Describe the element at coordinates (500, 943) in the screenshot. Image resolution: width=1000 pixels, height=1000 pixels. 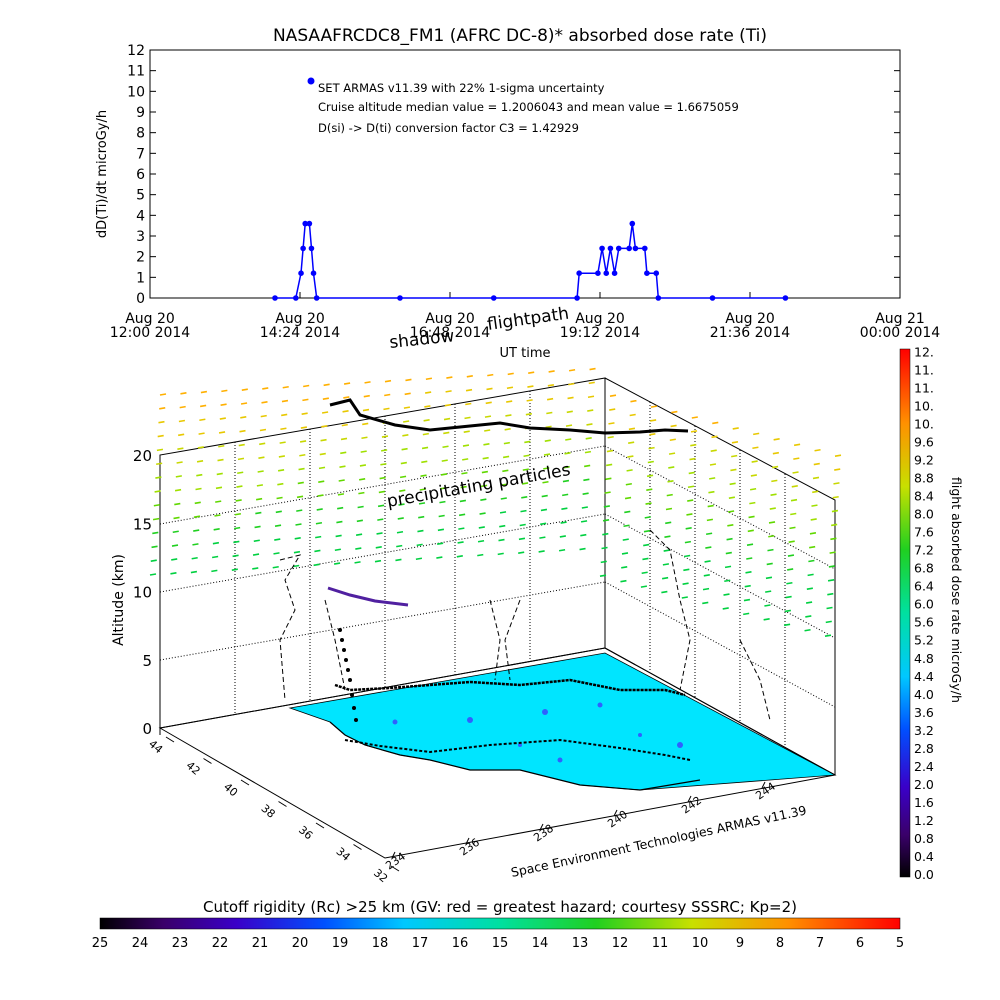
I see `rigidity-tick-label: 15` at that location.